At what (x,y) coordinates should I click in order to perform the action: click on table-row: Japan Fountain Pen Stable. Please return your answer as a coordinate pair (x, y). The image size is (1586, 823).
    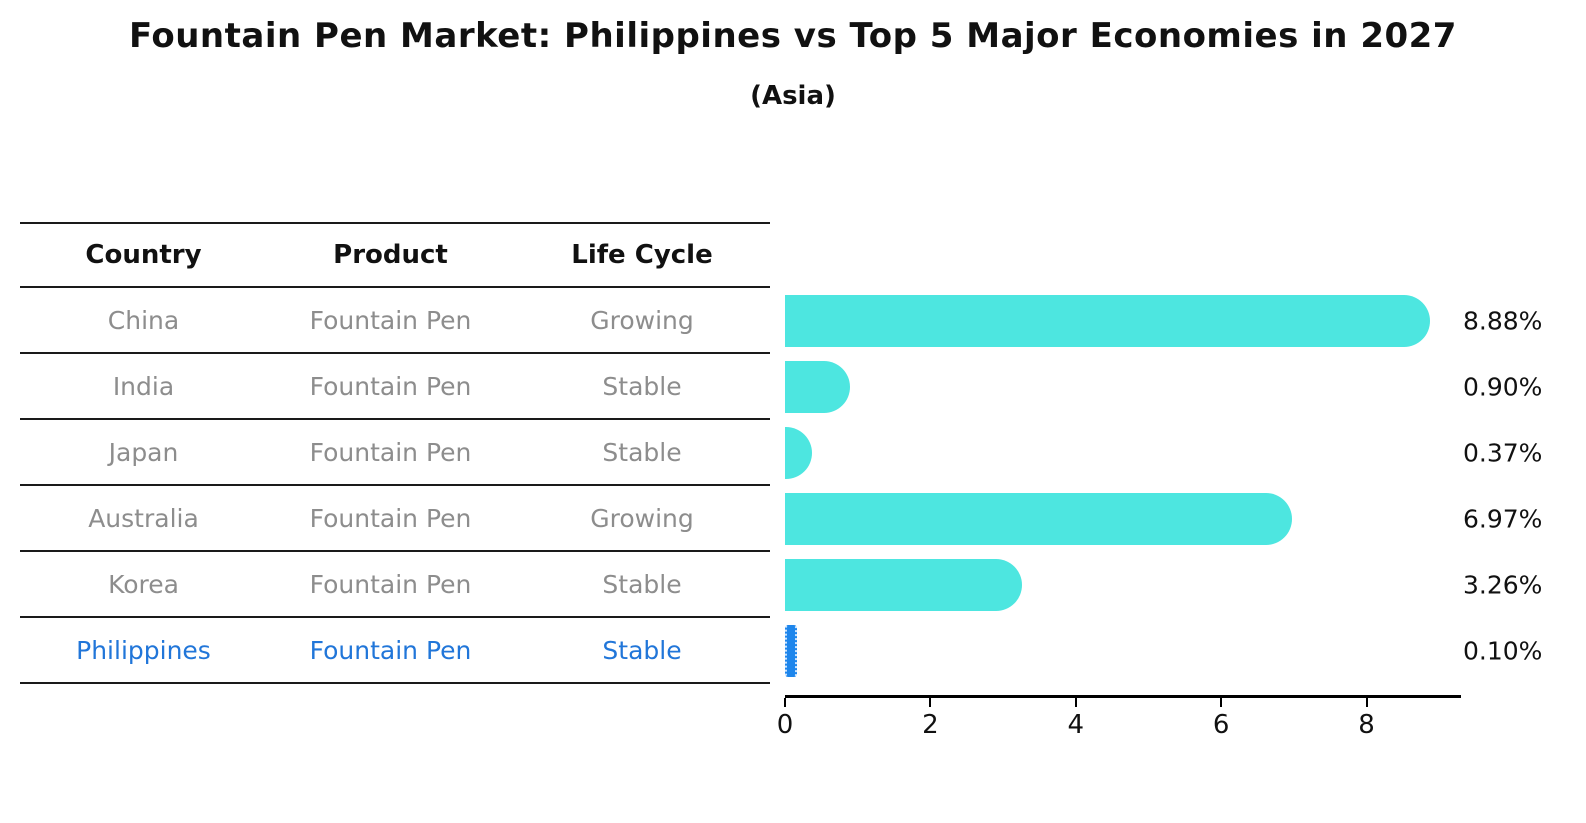
    Looking at the image, I should click on (395, 453).